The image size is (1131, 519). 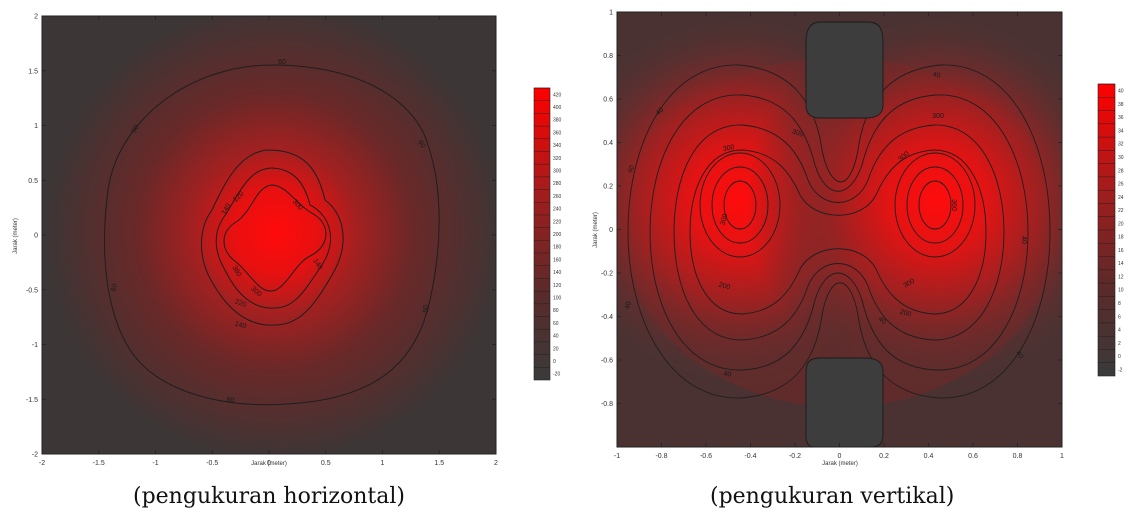 What do you see at coordinates (1018, 456) in the screenshot?
I see `x-tick-label: 0.8` at bounding box center [1018, 456].